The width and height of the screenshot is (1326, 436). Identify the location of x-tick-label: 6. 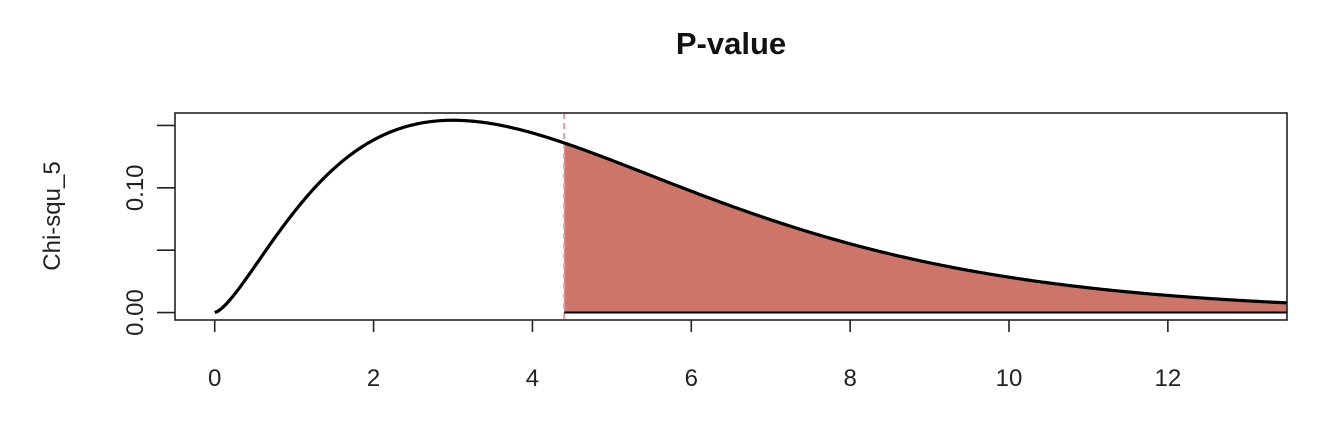
(691, 378).